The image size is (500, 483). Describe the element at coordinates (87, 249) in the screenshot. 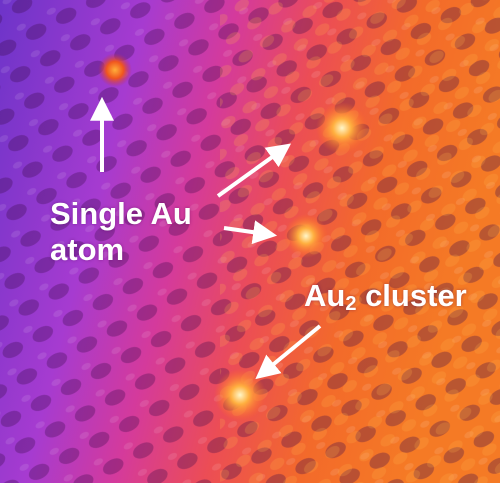

I see `single-au-label-line2: atom` at that location.